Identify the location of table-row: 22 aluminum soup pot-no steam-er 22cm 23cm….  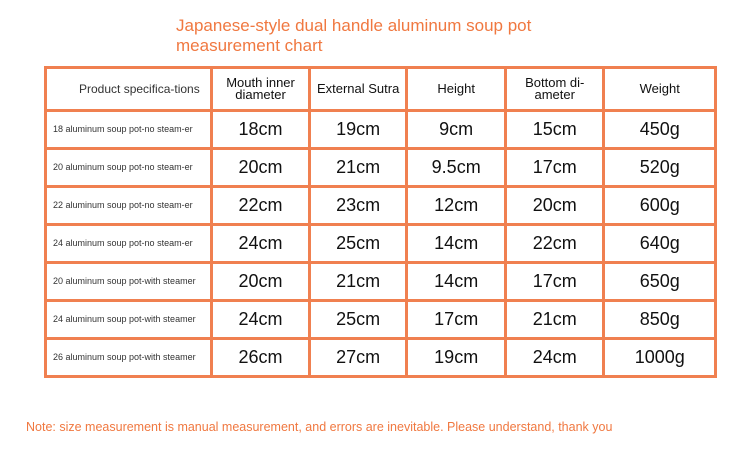
(380, 205).